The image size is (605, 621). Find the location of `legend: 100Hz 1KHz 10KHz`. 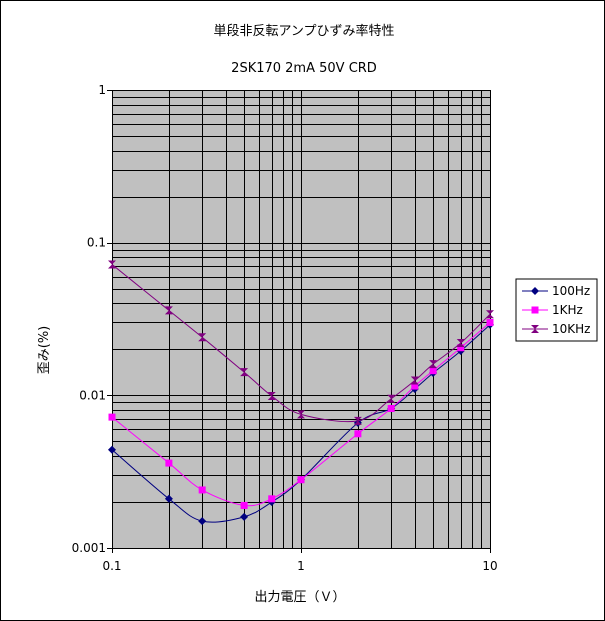

legend: 100Hz 1KHz 10KHz is located at coordinates (556, 310).